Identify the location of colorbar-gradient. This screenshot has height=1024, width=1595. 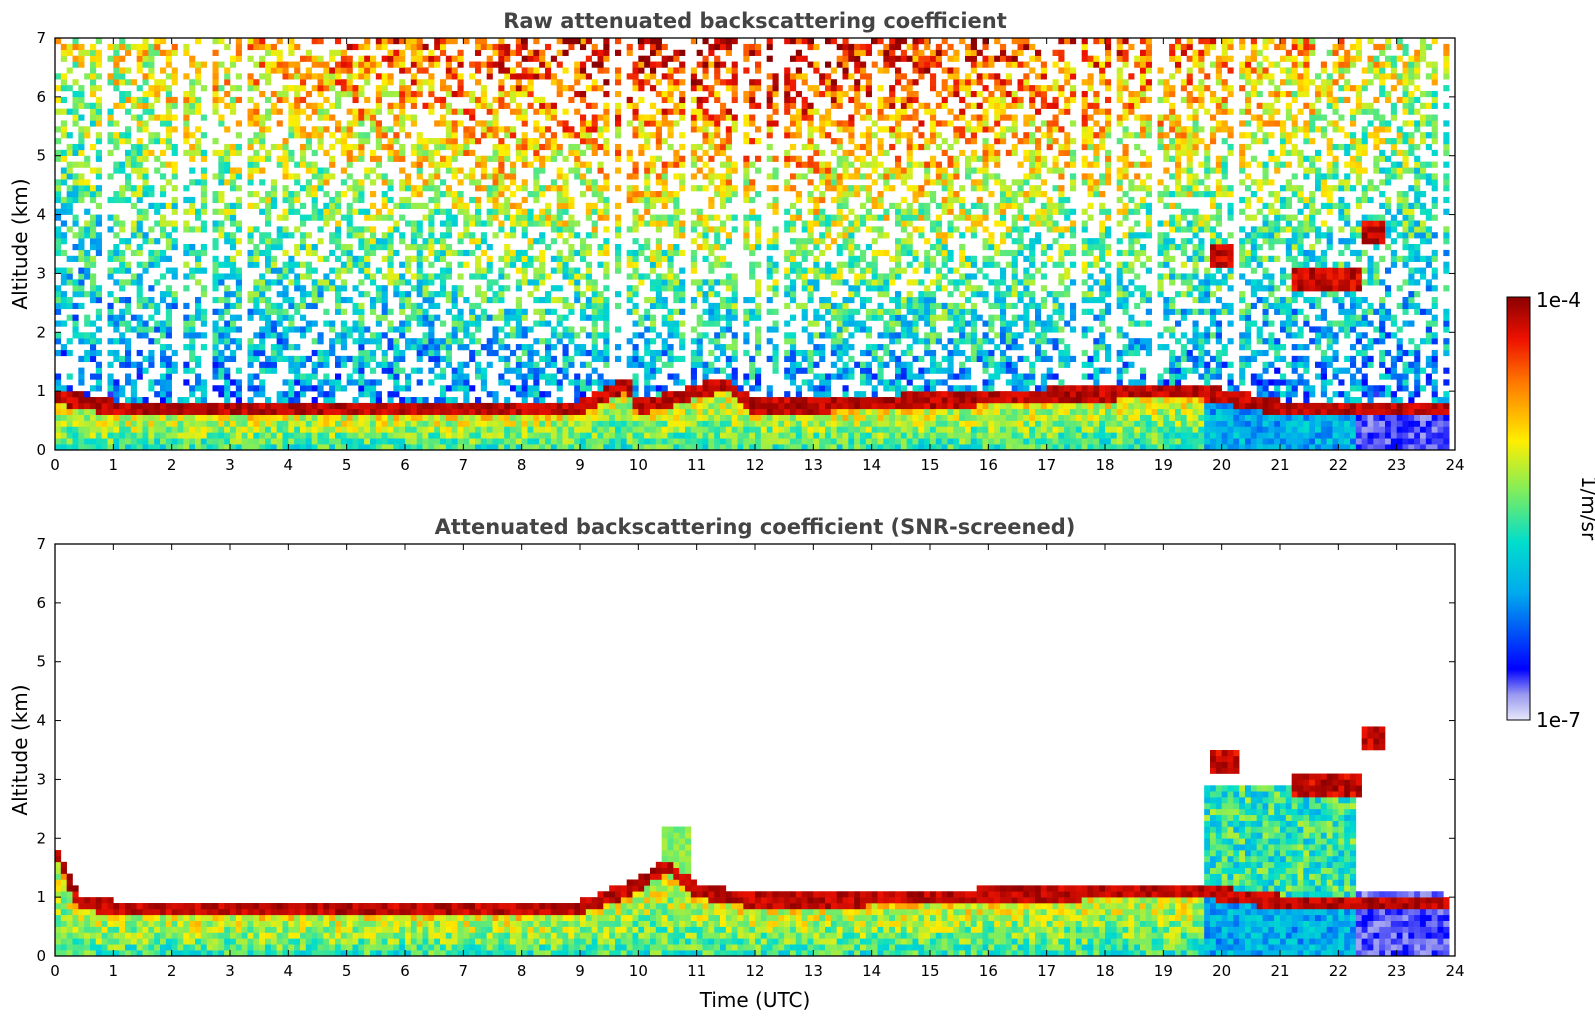
(1518, 508).